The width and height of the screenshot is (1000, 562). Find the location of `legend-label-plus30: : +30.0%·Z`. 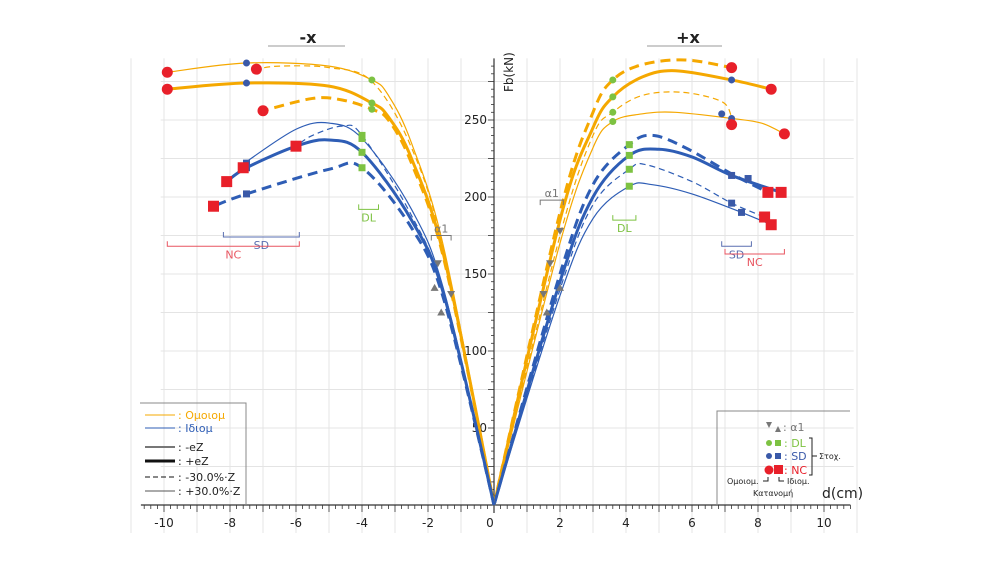

legend-label-plus30: : +30.0%·Z is located at coordinates (209, 491).